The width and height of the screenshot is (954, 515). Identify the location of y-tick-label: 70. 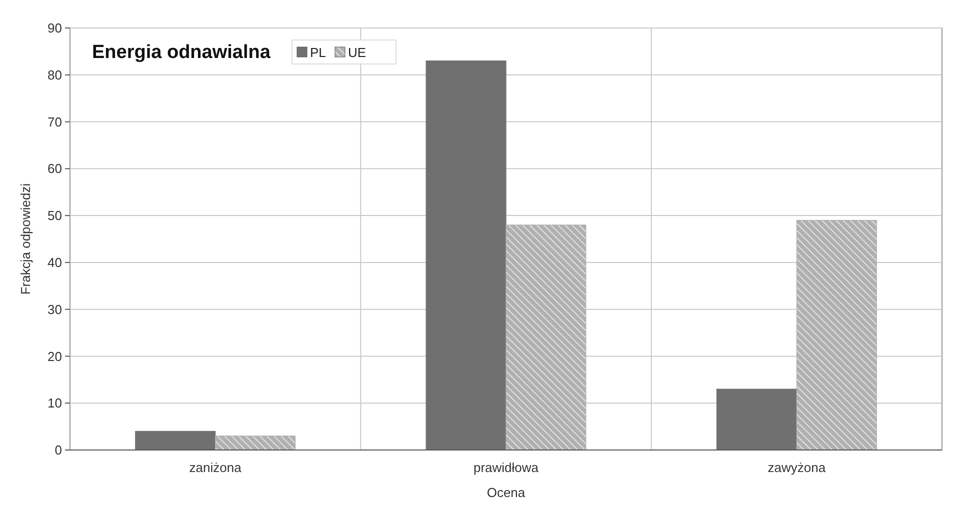
(55, 122).